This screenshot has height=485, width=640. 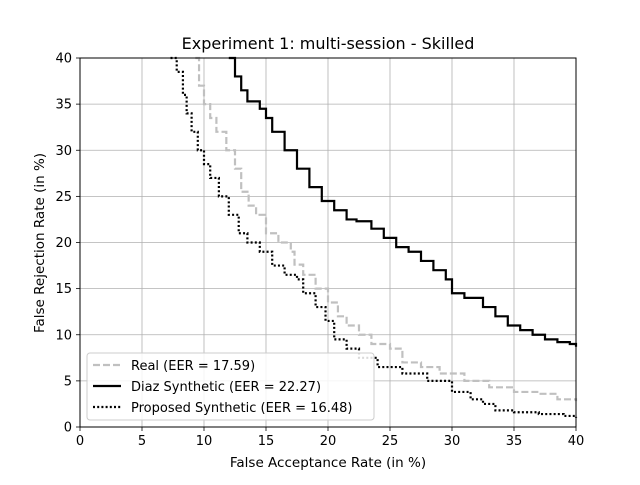 What do you see at coordinates (63, 105) in the screenshot?
I see `y-tick-label: 35` at bounding box center [63, 105].